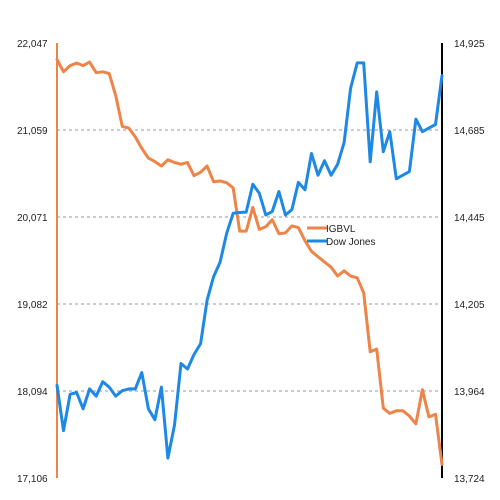 This screenshot has height=500, width=500. What do you see at coordinates (469, 218) in the screenshot?
I see `right-tick-label: 14,445` at bounding box center [469, 218].